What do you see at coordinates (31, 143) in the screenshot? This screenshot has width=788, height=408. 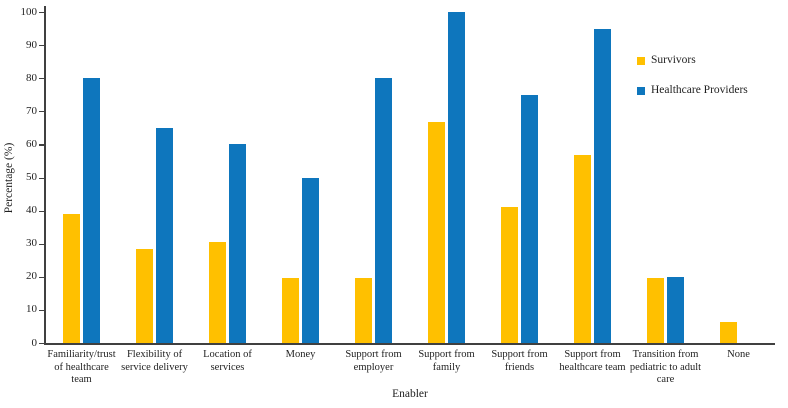 I see `y-tick-label: 60` at bounding box center [31, 143].